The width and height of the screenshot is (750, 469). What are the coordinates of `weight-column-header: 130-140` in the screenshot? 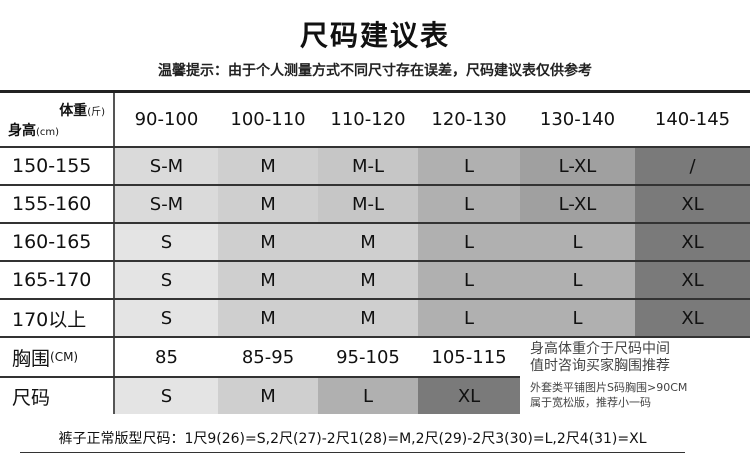 It's located at (577, 119).